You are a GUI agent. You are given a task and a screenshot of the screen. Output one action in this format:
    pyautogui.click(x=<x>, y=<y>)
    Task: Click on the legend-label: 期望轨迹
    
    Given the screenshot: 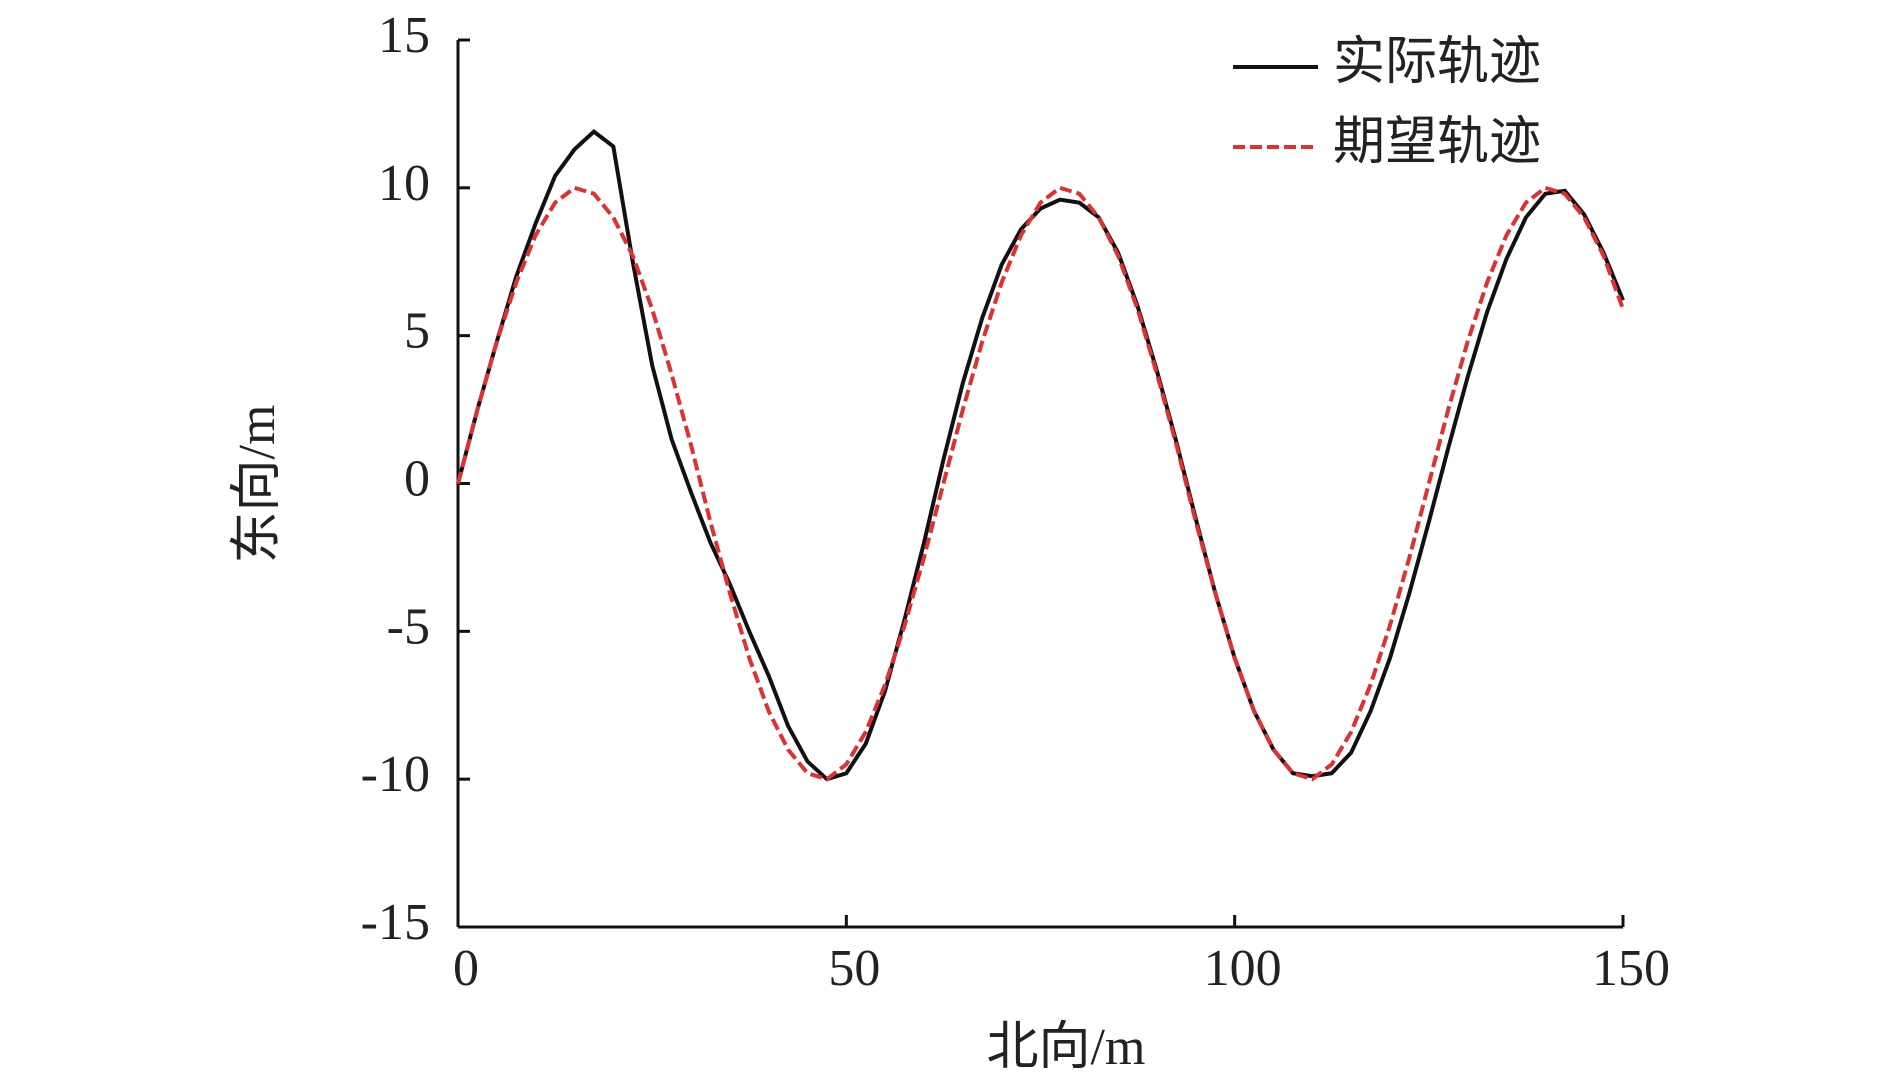 What is the action you would take?
    pyautogui.click(x=1437, y=142)
    